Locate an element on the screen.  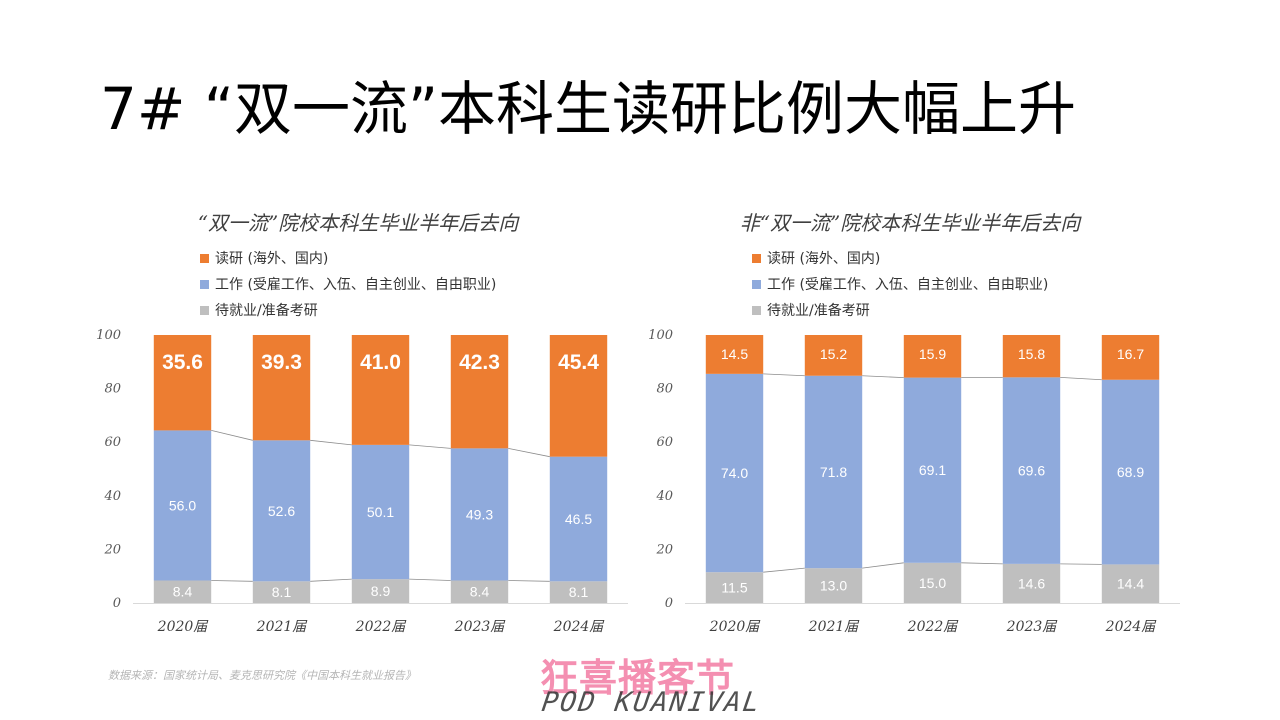
data-label-work: 71.8 is located at coordinates (833, 472).